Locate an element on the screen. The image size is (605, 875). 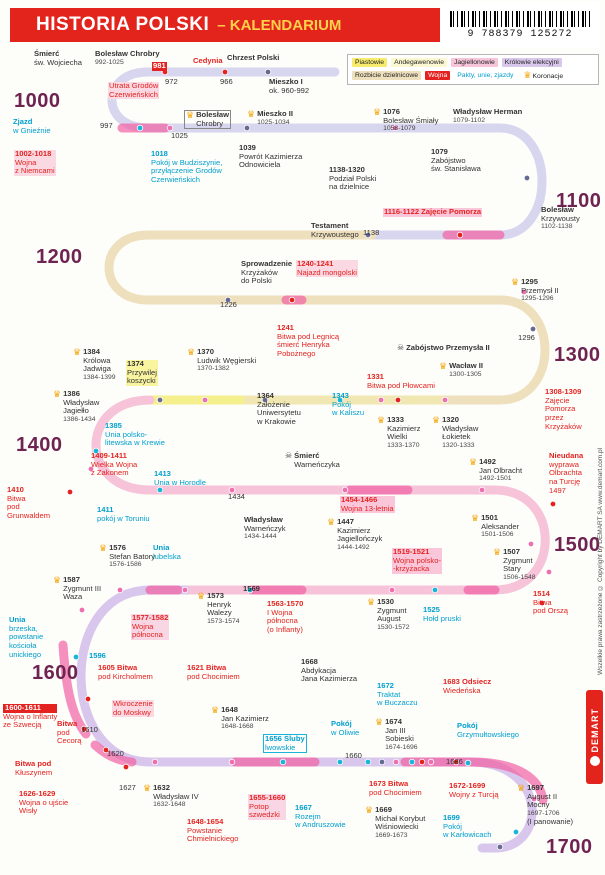
event-line: Mieszko II is located at coordinates (275, 113).